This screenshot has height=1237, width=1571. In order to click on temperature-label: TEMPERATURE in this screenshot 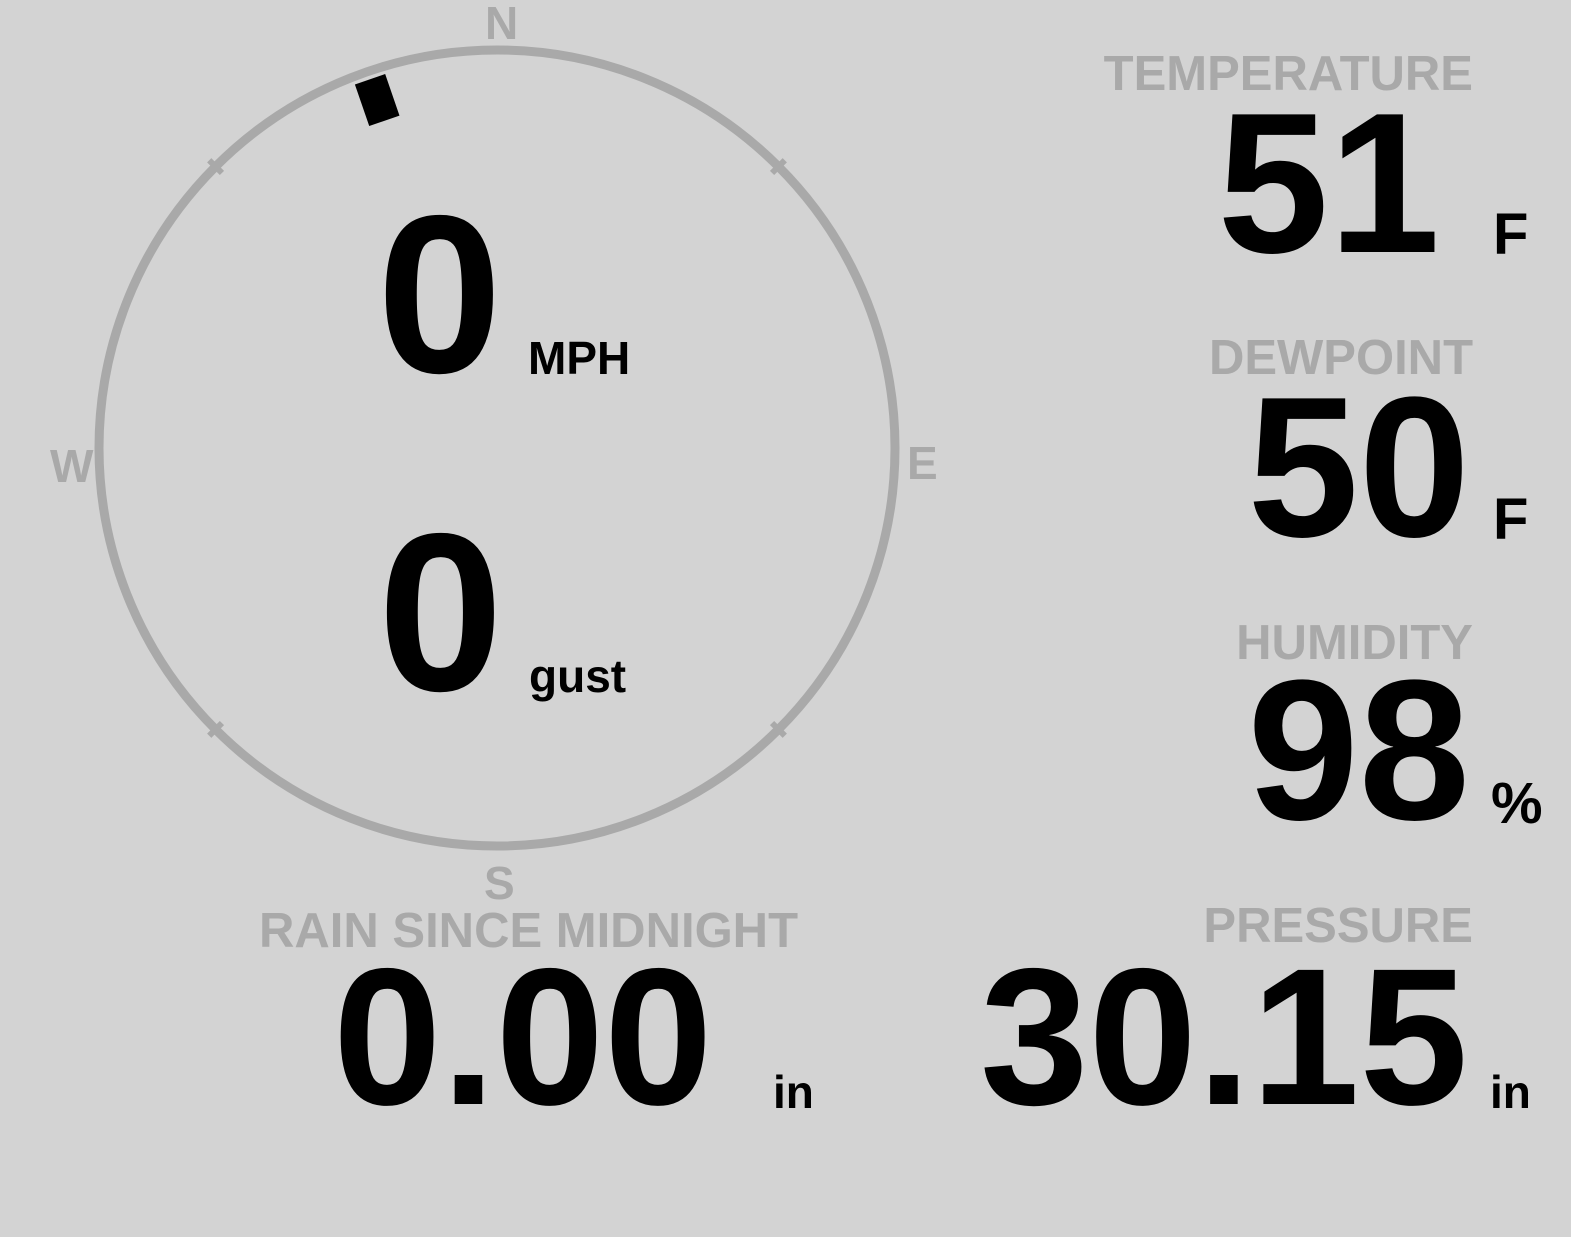, I will do `click(1288, 74)`.